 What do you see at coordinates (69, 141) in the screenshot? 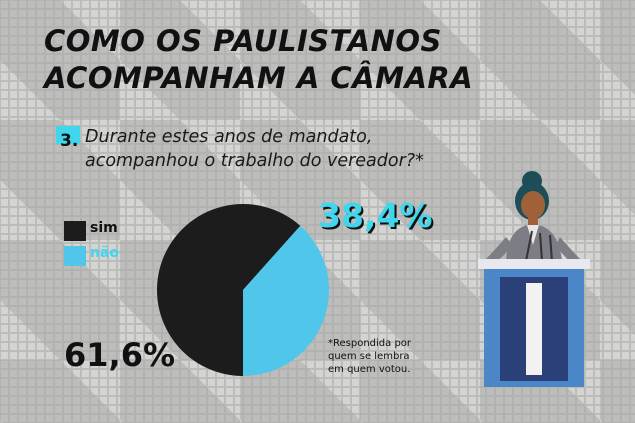
I see `question-number: 3.` at bounding box center [69, 141].